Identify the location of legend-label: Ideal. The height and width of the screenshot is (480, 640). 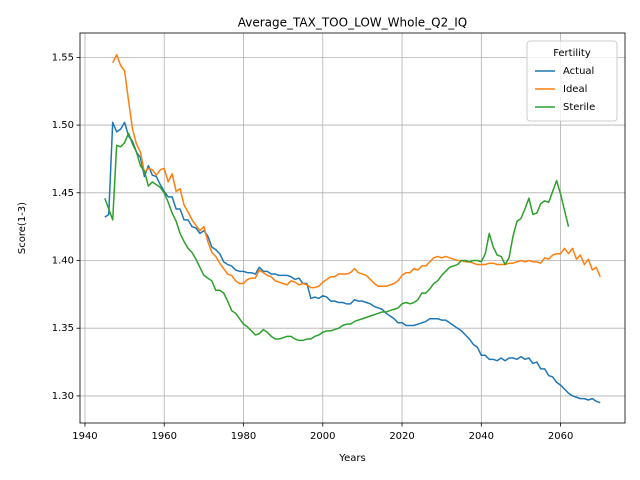
(575, 89).